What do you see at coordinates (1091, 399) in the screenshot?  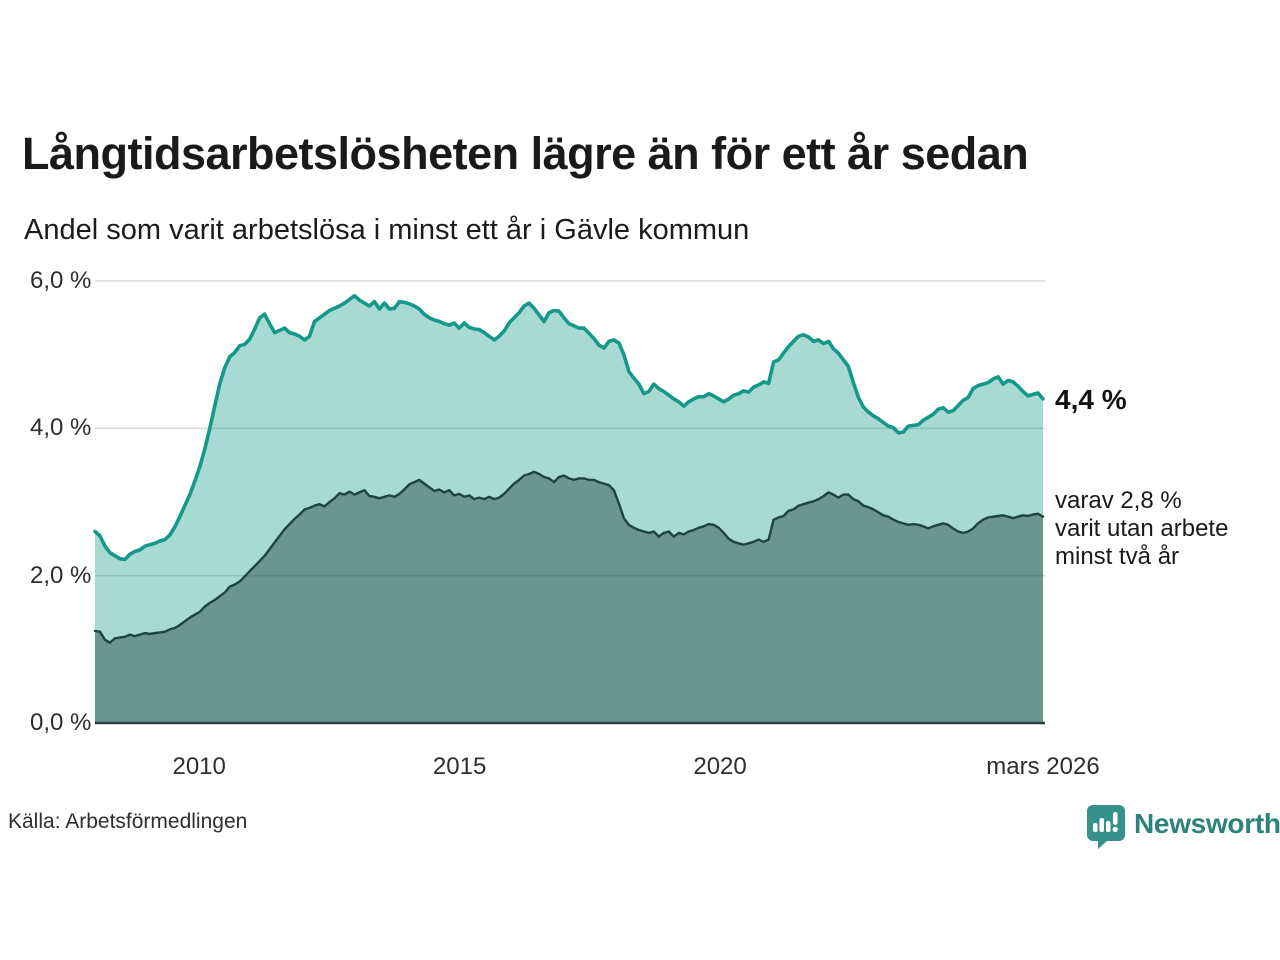 I see `latest-value-label: 4,4 %` at bounding box center [1091, 399].